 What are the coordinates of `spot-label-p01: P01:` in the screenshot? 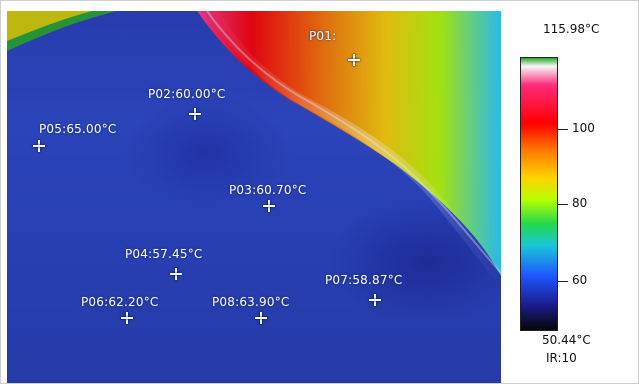 It's located at (323, 36).